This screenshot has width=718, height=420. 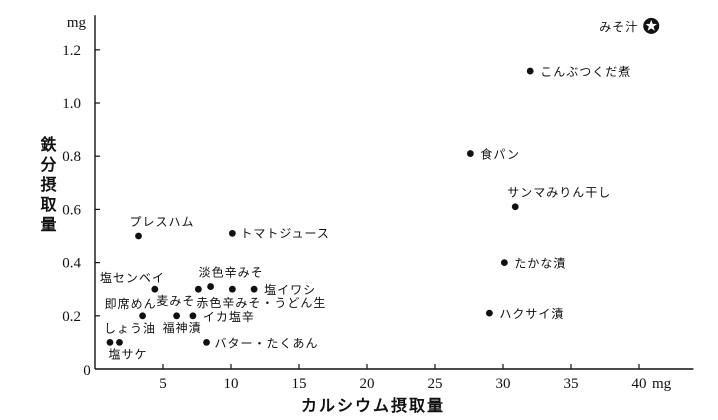 I want to click on data-point: 食パン, so click(x=493, y=154).